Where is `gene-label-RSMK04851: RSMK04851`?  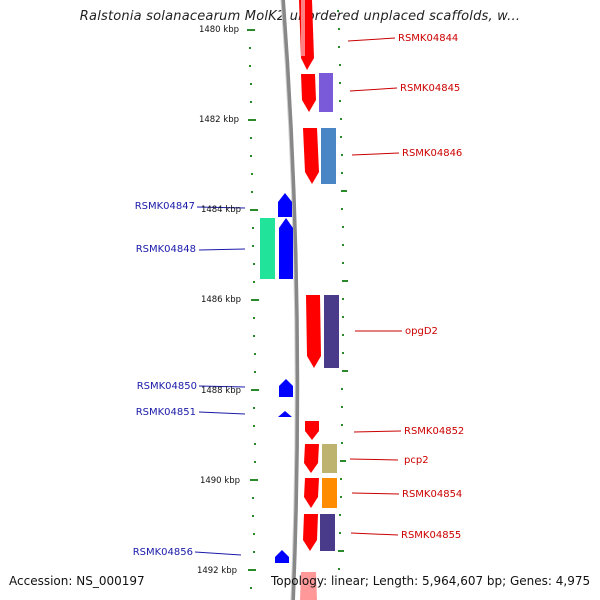 gene-label-RSMK04851: RSMK04851 is located at coordinates (166, 412).